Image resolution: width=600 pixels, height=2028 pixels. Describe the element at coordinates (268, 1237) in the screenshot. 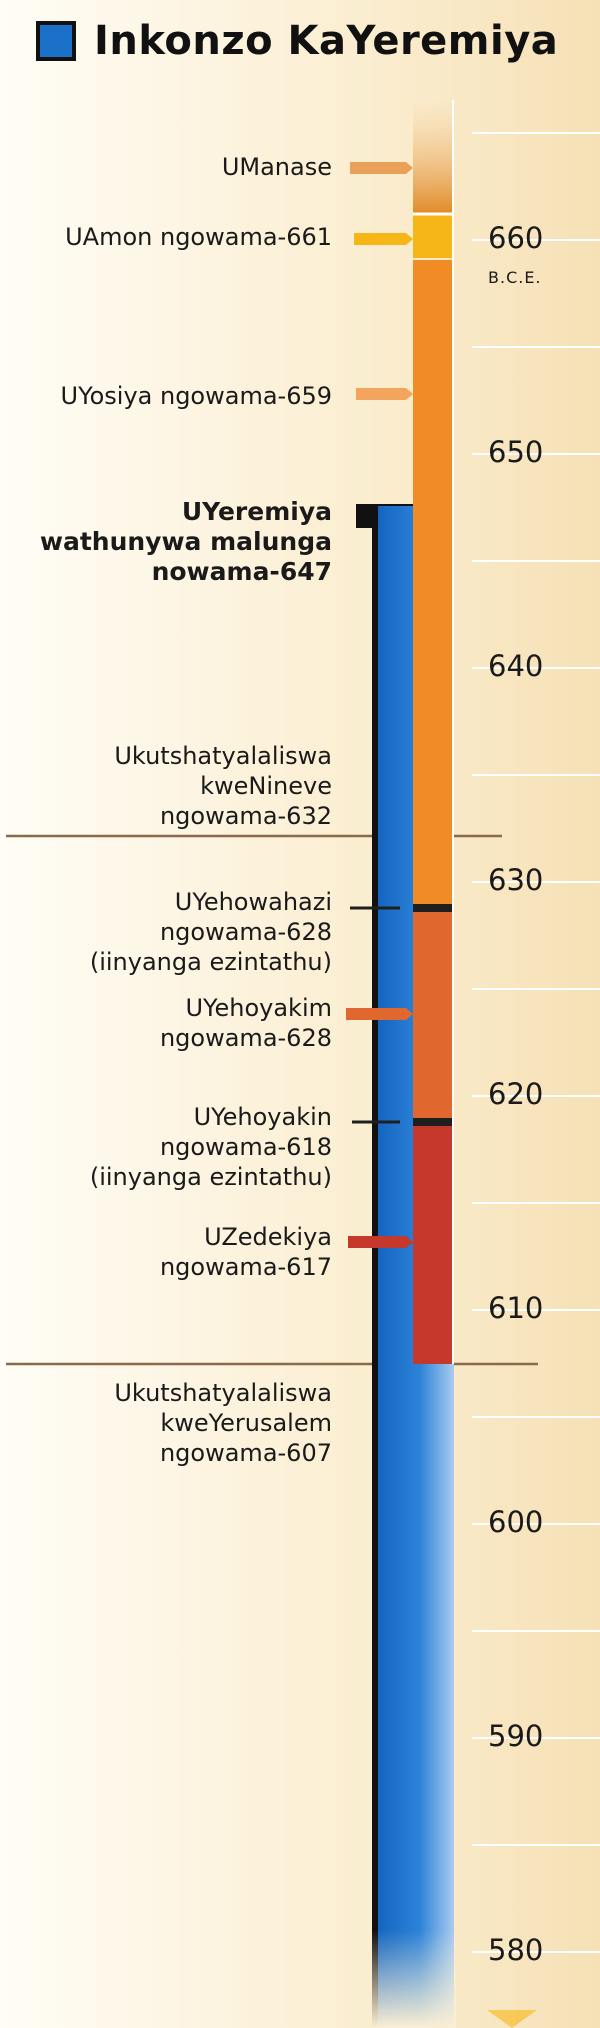

I see `label-line: UZedekiya` at that location.